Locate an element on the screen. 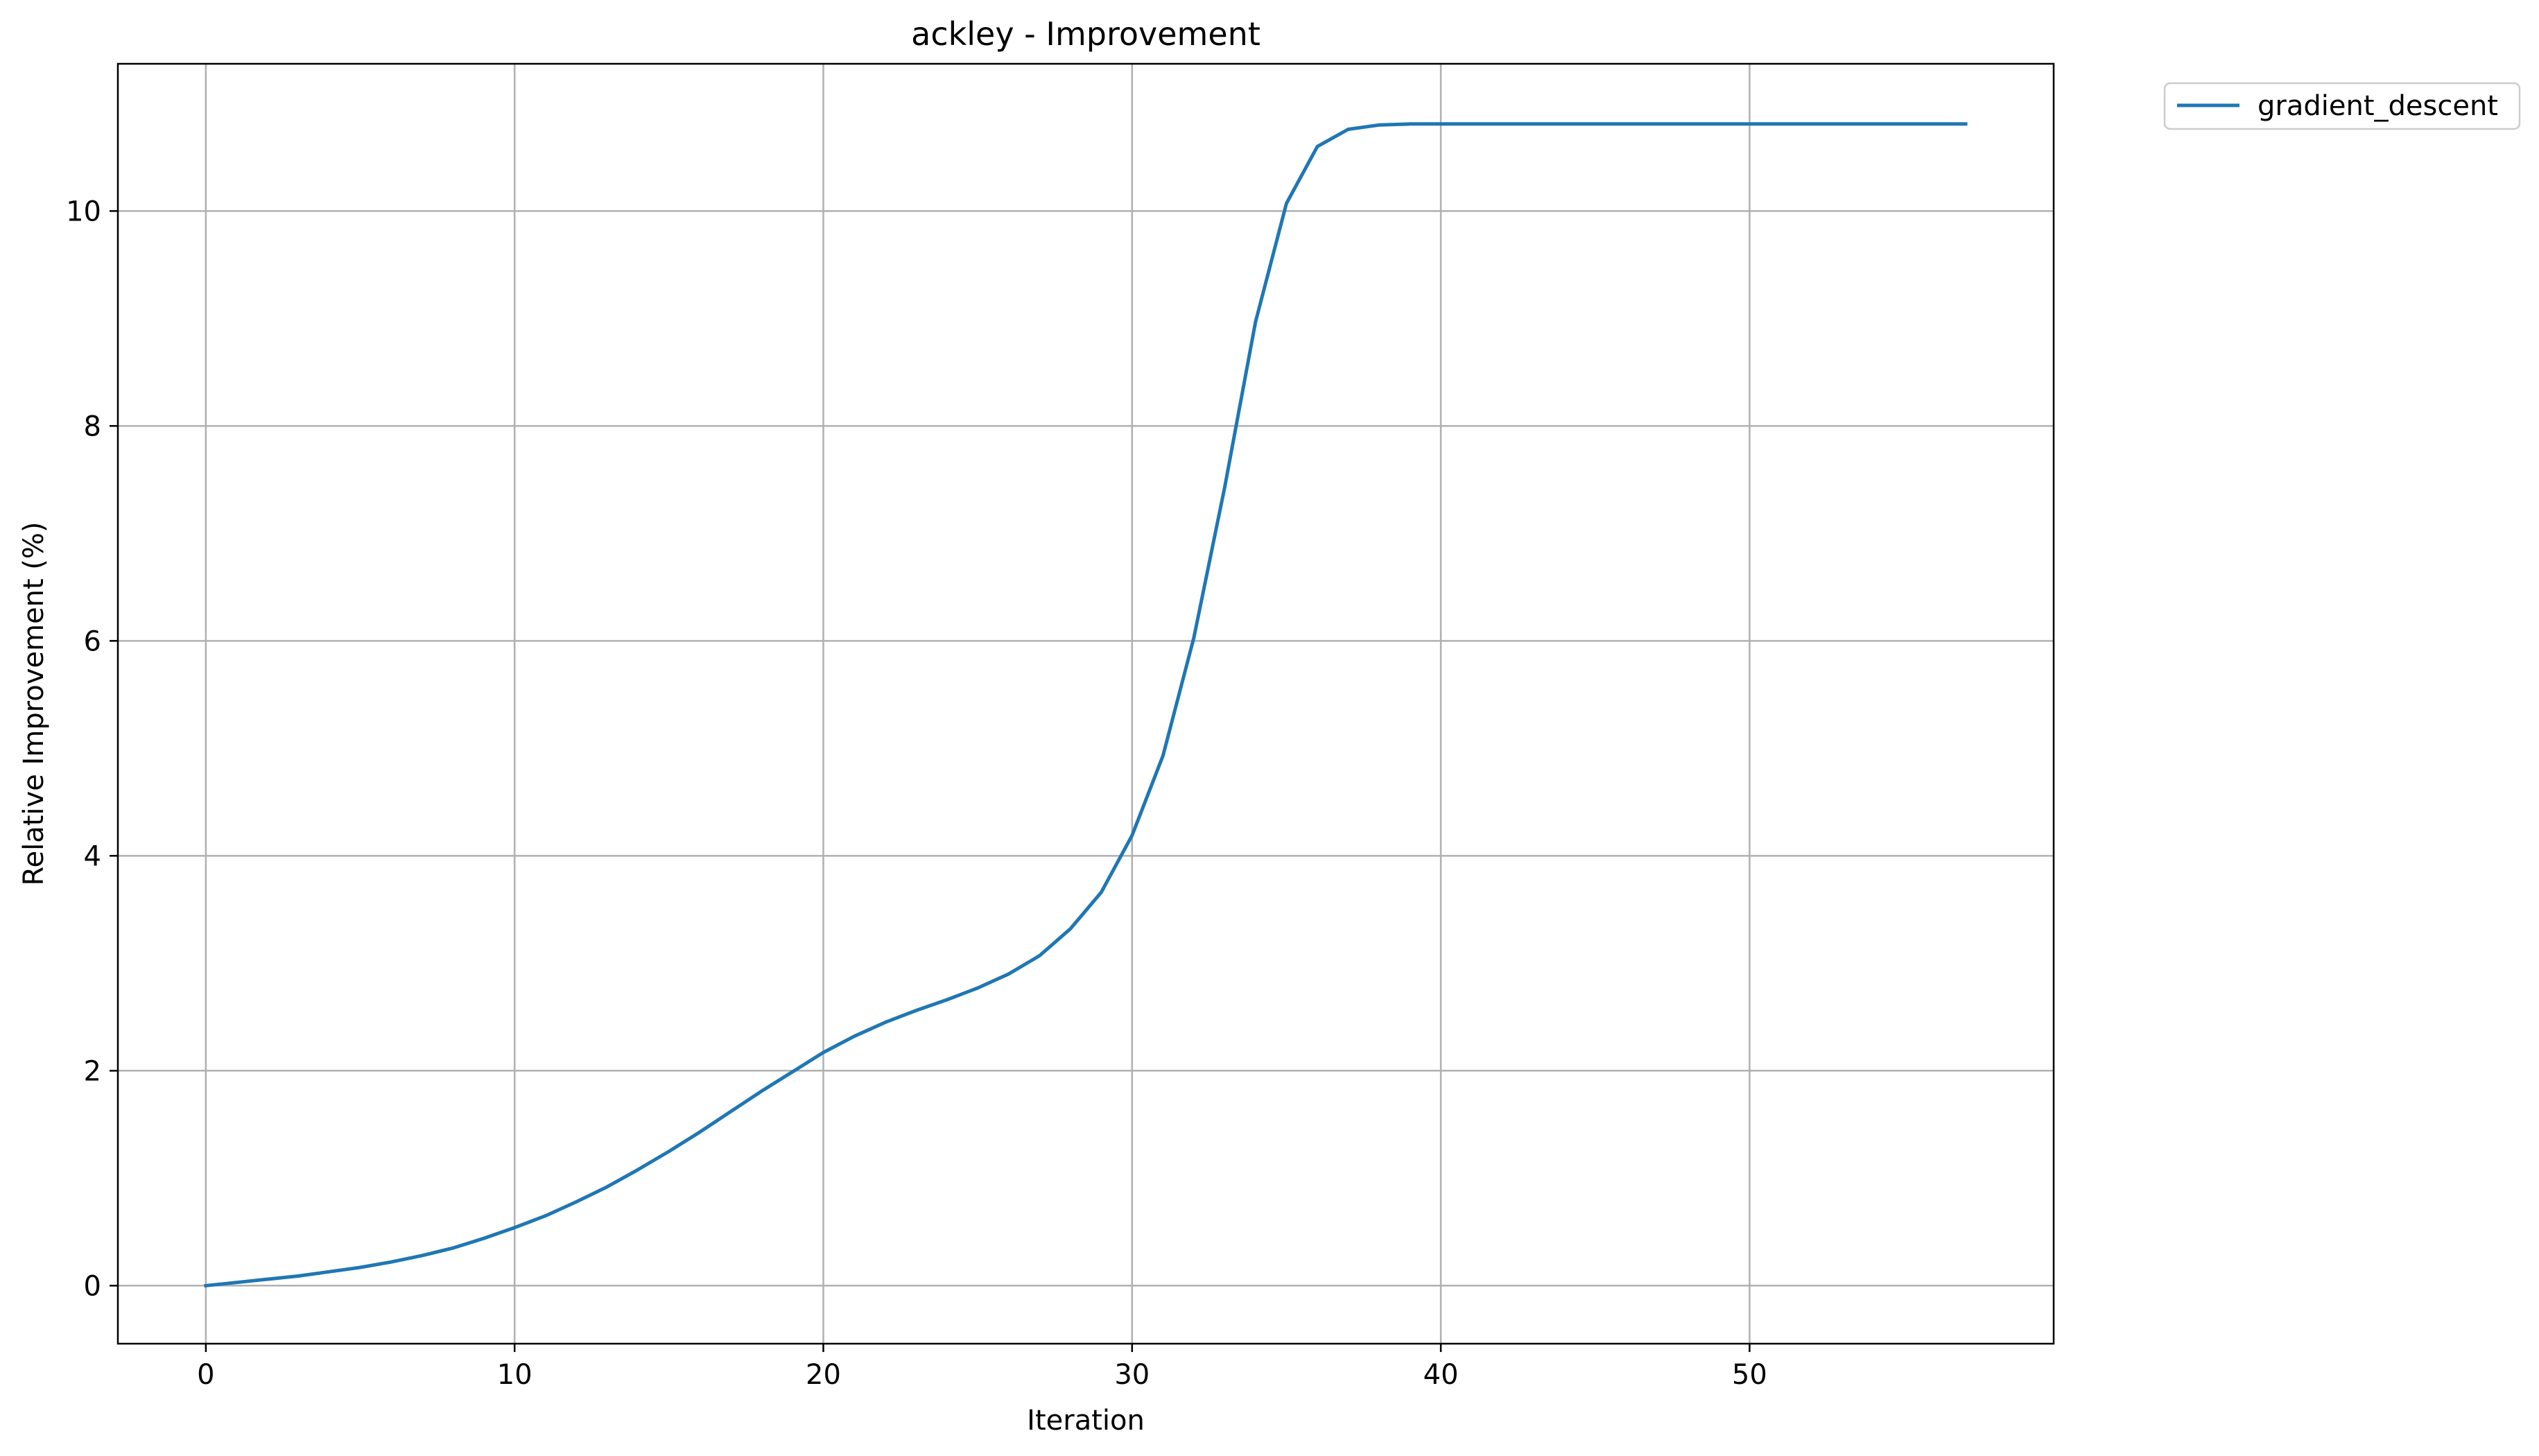 Image resolution: width=2539 pixels, height=1456 pixels. x-tick-label: 20 is located at coordinates (823, 1375).